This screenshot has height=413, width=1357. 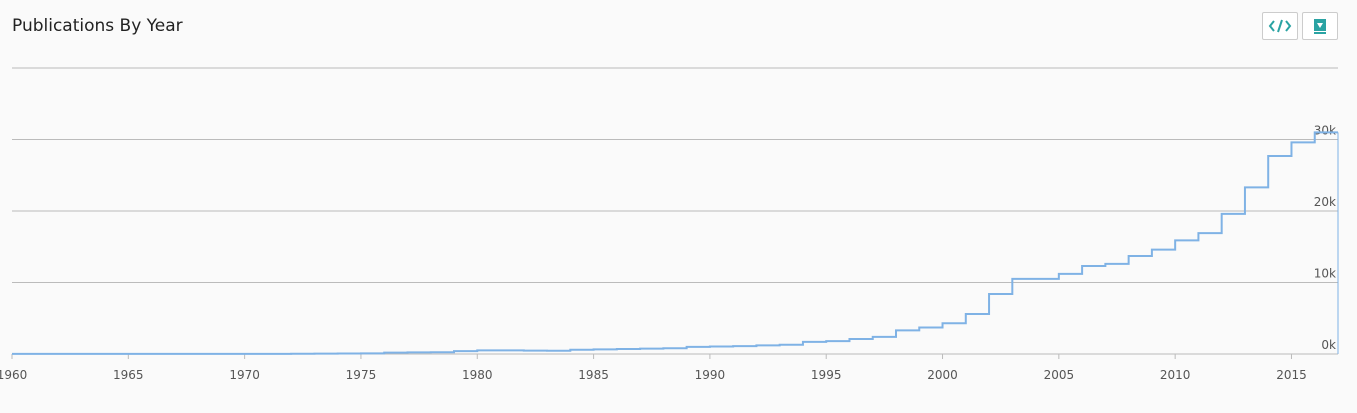 I want to click on y-tick-label: 10k, so click(x=1325, y=274).